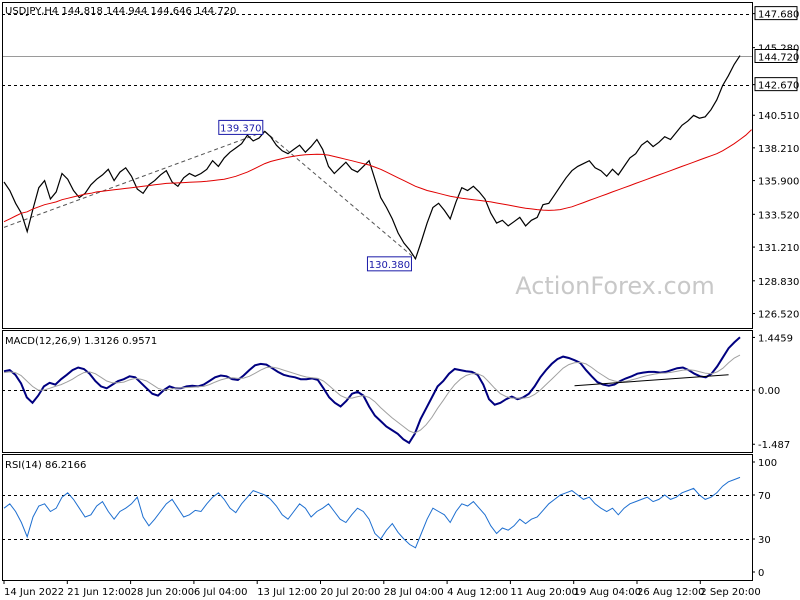  Describe the element at coordinates (414, 592) in the screenshot. I see `x-tick-label: 28 Jul 04:00` at that location.